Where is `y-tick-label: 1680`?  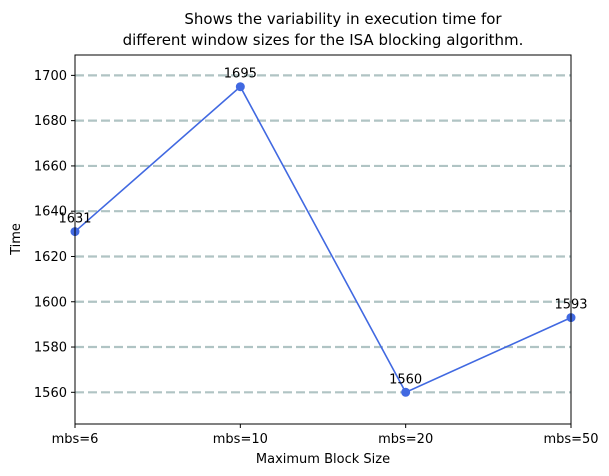 y-tick-label: 1680 is located at coordinates (50, 121).